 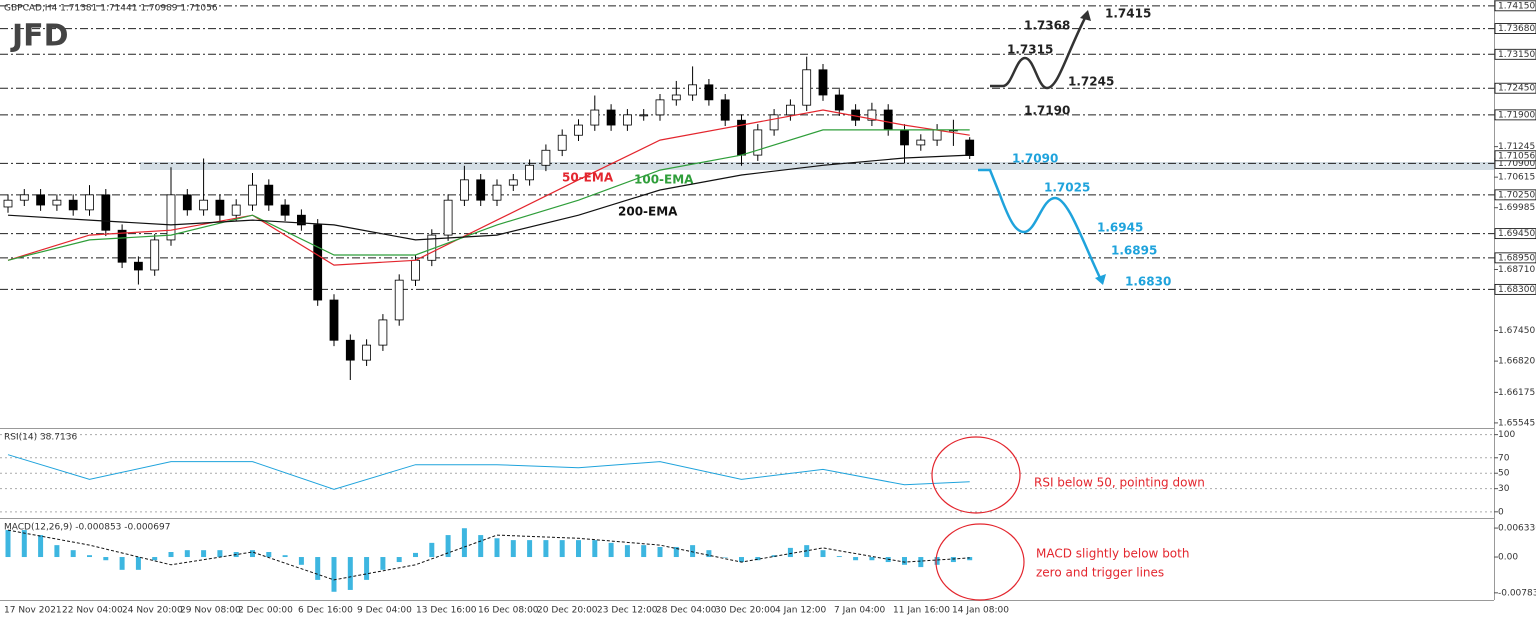 What do you see at coordinates (1516, 89) in the screenshot?
I see `level-label: 1.72450` at bounding box center [1516, 89].